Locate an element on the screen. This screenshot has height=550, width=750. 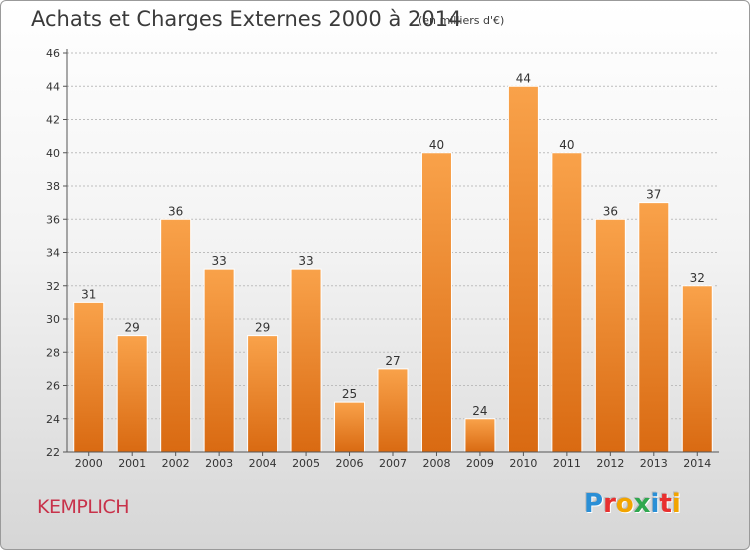
y-tick-label: 30 is located at coordinates (53, 319).